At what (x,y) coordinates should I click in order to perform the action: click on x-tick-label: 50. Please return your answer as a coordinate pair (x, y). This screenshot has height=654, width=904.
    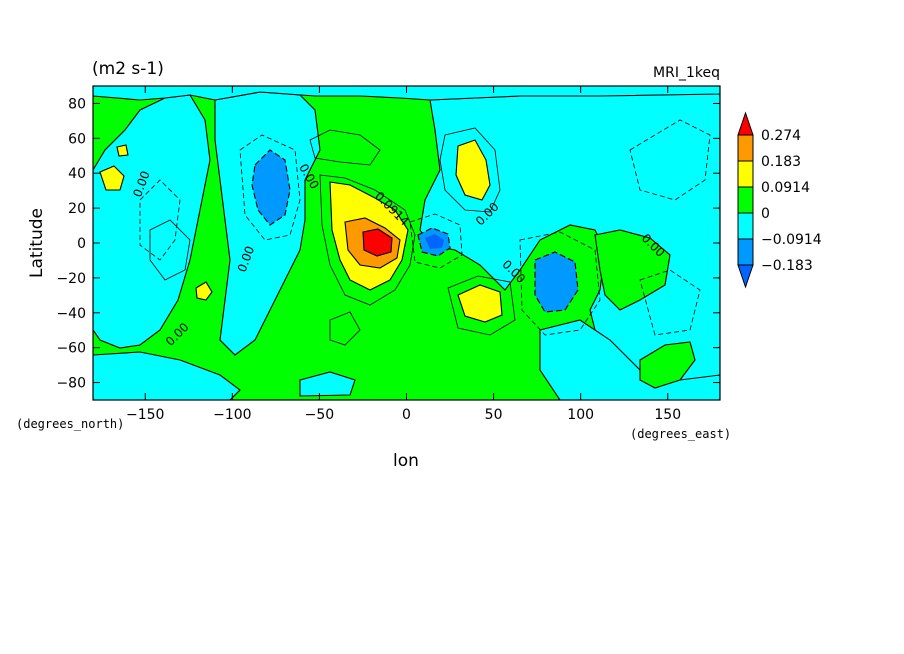
    Looking at the image, I should click on (494, 415).